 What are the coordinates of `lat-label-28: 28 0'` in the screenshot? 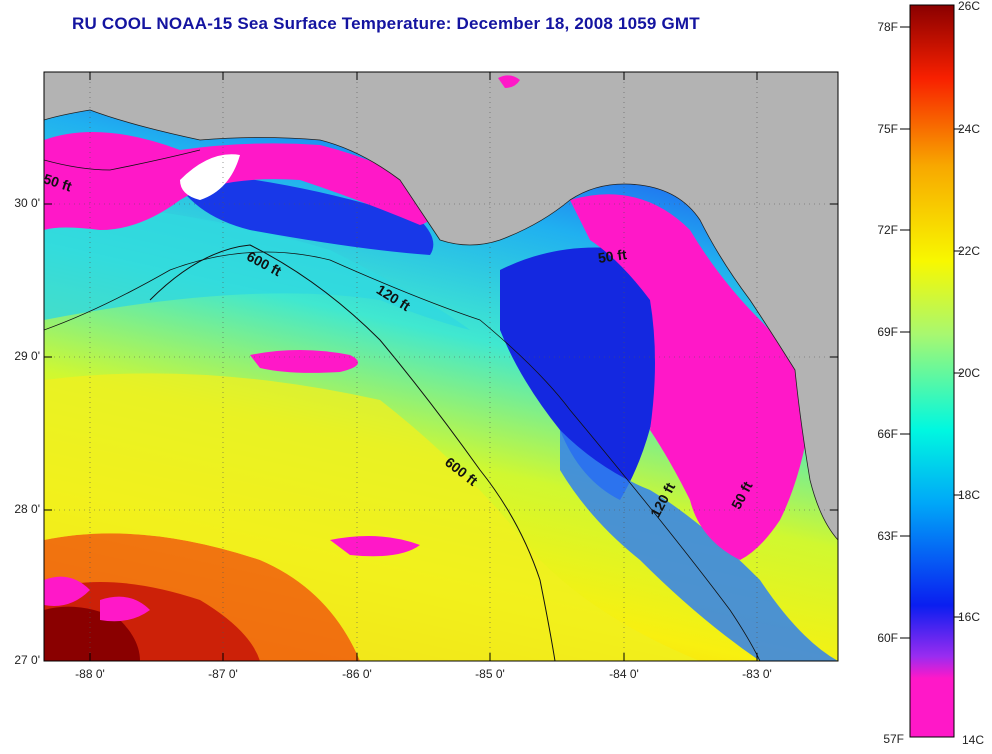 It's located at (27, 509).